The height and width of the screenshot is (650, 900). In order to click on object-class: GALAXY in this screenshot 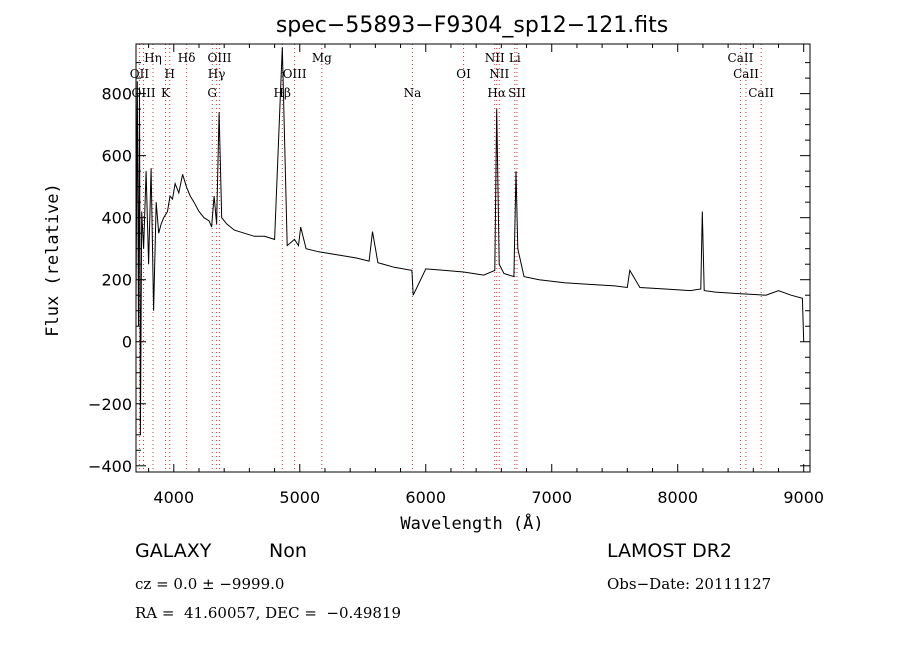, I will do `click(173, 551)`.